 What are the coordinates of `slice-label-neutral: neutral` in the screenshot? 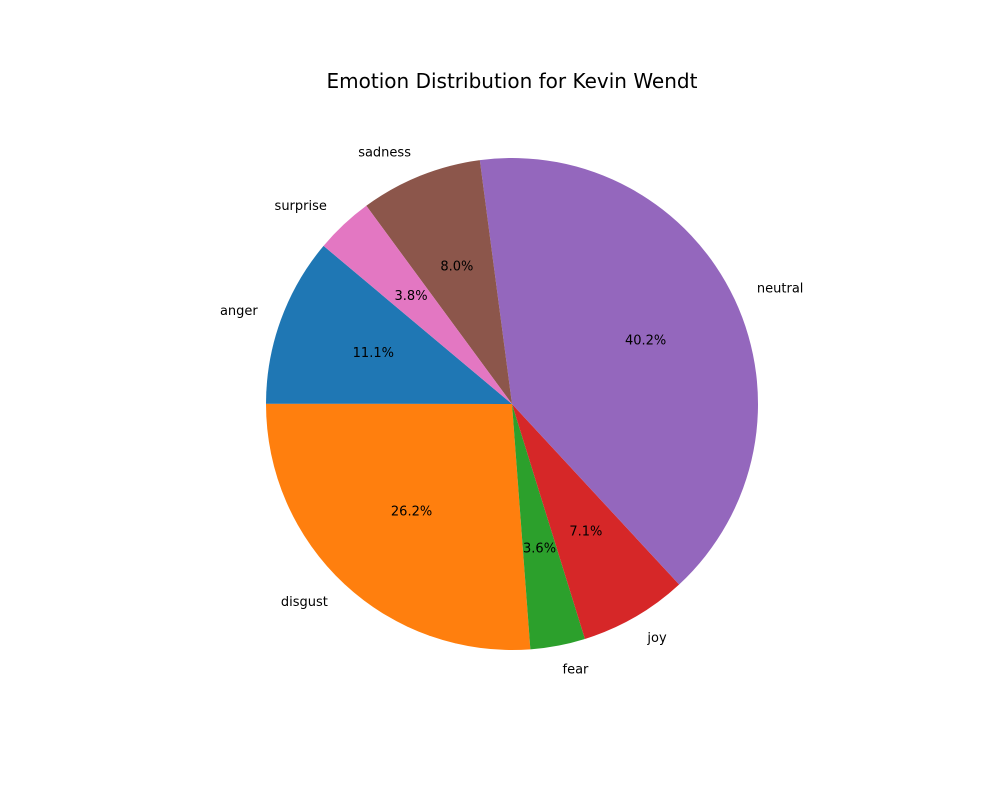 It's located at (780, 288).